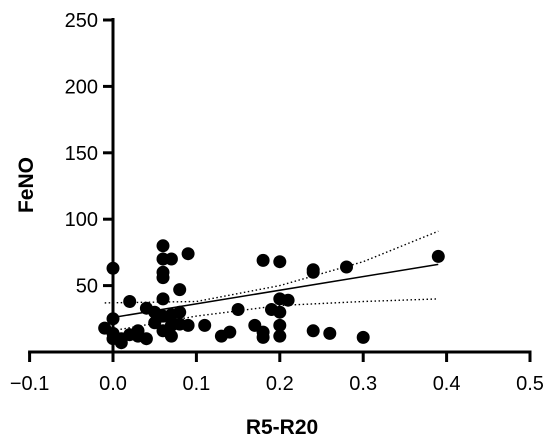  Describe the element at coordinates (81, 220) in the screenshot. I see `y-tick-label: 100` at that location.